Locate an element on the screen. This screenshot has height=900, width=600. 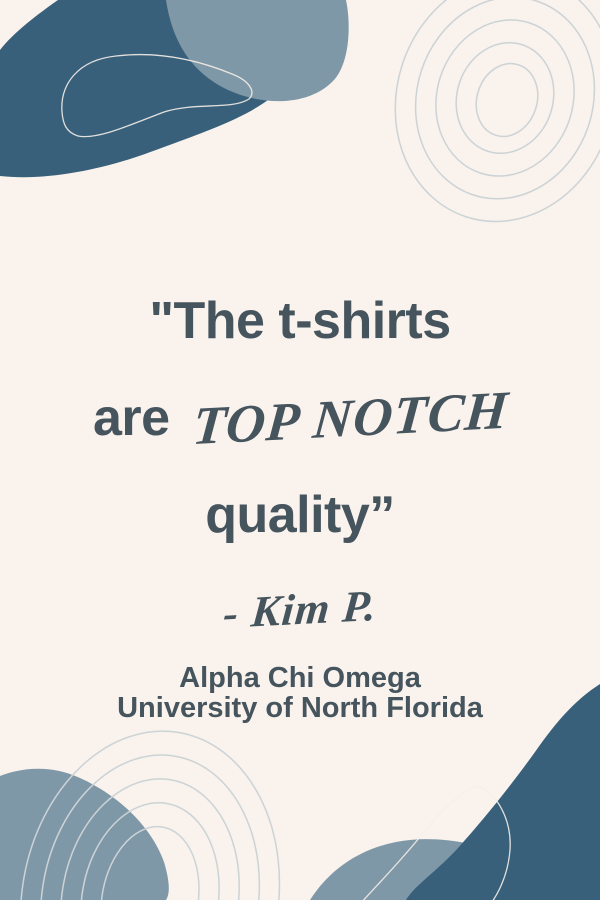
blob-bottom-left-light is located at coordinates (84, 834).